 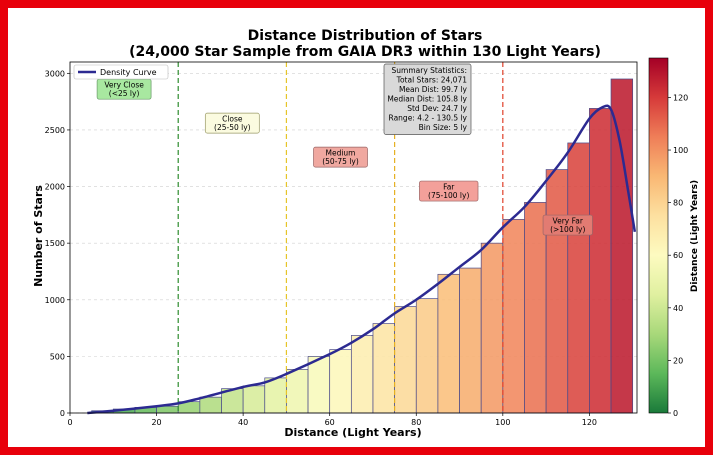 I want to click on summary-stats-background, so click(x=427, y=99).